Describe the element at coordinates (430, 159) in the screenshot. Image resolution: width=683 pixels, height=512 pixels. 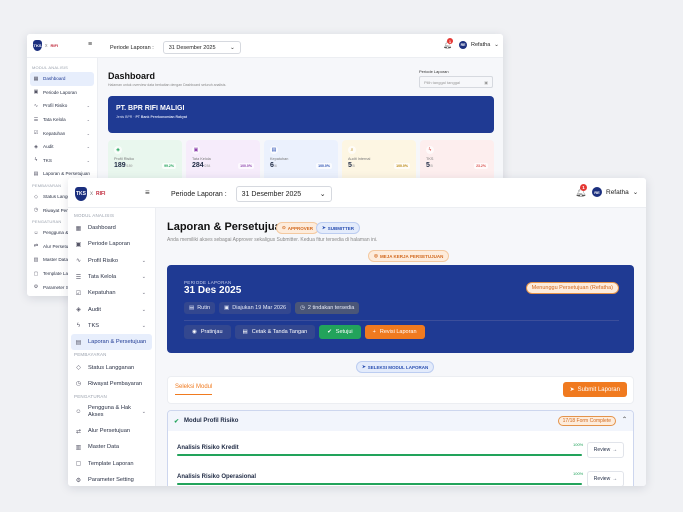
I see `card-label: TKS` at that location.